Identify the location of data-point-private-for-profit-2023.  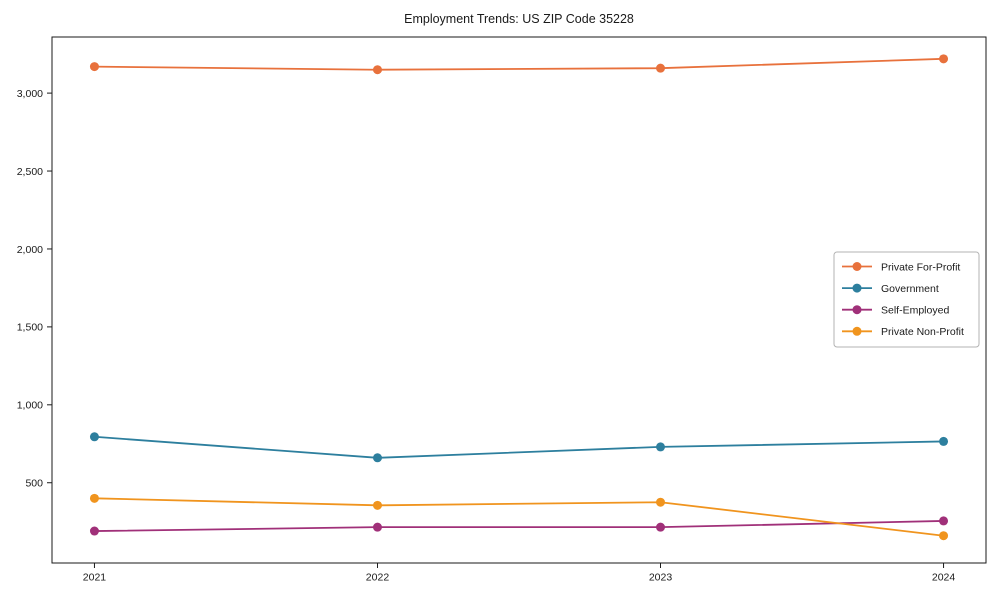
(661, 68).